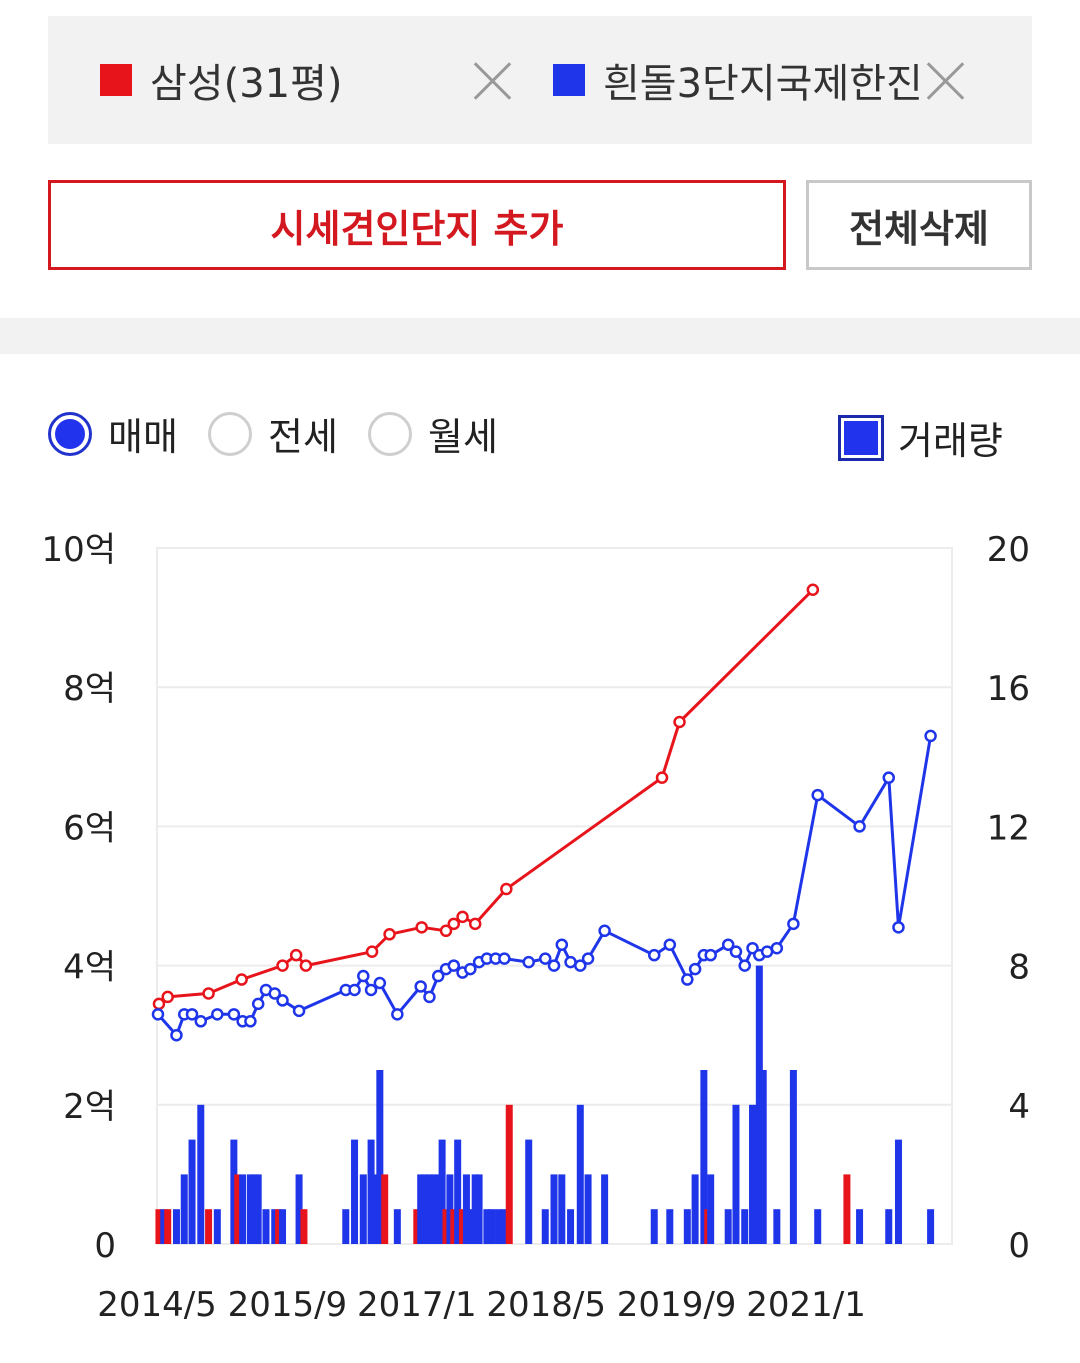 The width and height of the screenshot is (1080, 1363). Describe the element at coordinates (1008, 689) in the screenshot. I see `y-right-tick-label: 16` at that location.